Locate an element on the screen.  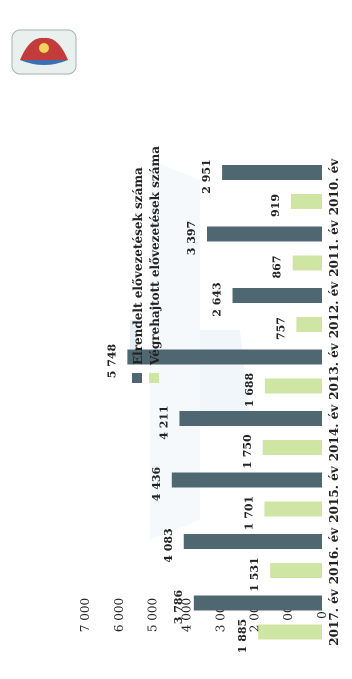
category-label: 2010. év is located at coordinates (334, 186).